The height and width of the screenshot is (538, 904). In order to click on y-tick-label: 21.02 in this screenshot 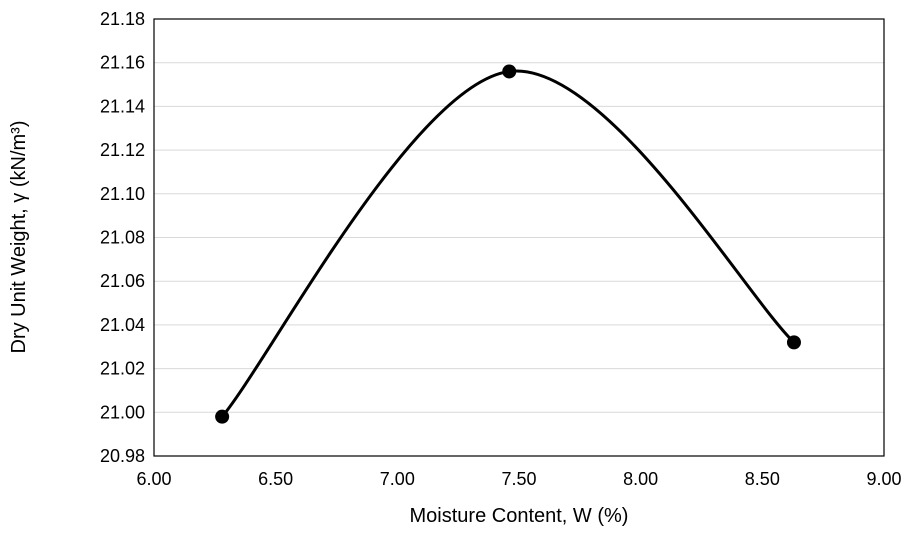, I will do `click(122, 369)`.